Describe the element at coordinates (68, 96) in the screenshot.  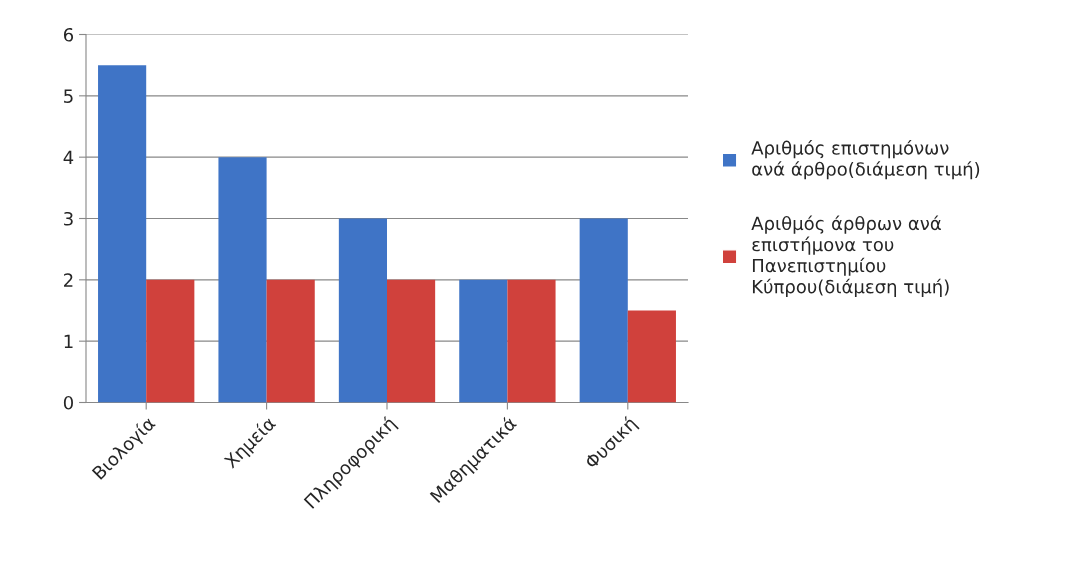
I see `y-tick-label: 5` at that location.